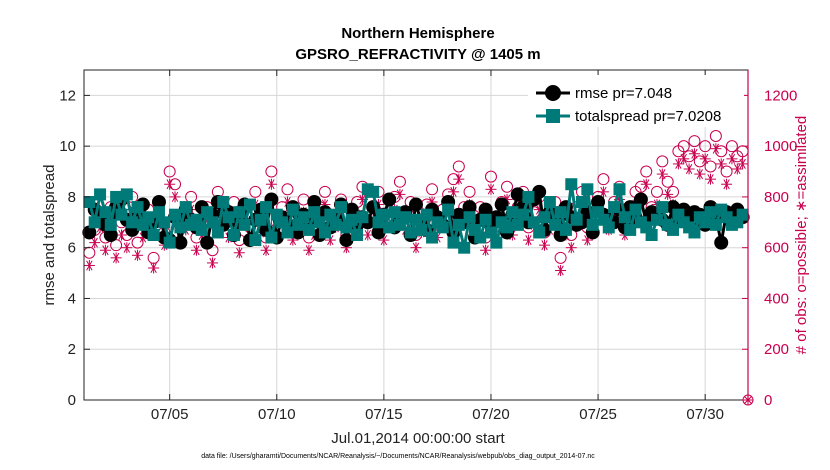 This screenshot has height=470, width=830. What do you see at coordinates (170, 414) in the screenshot?
I see `x-tick-label: 07/05` at bounding box center [170, 414].